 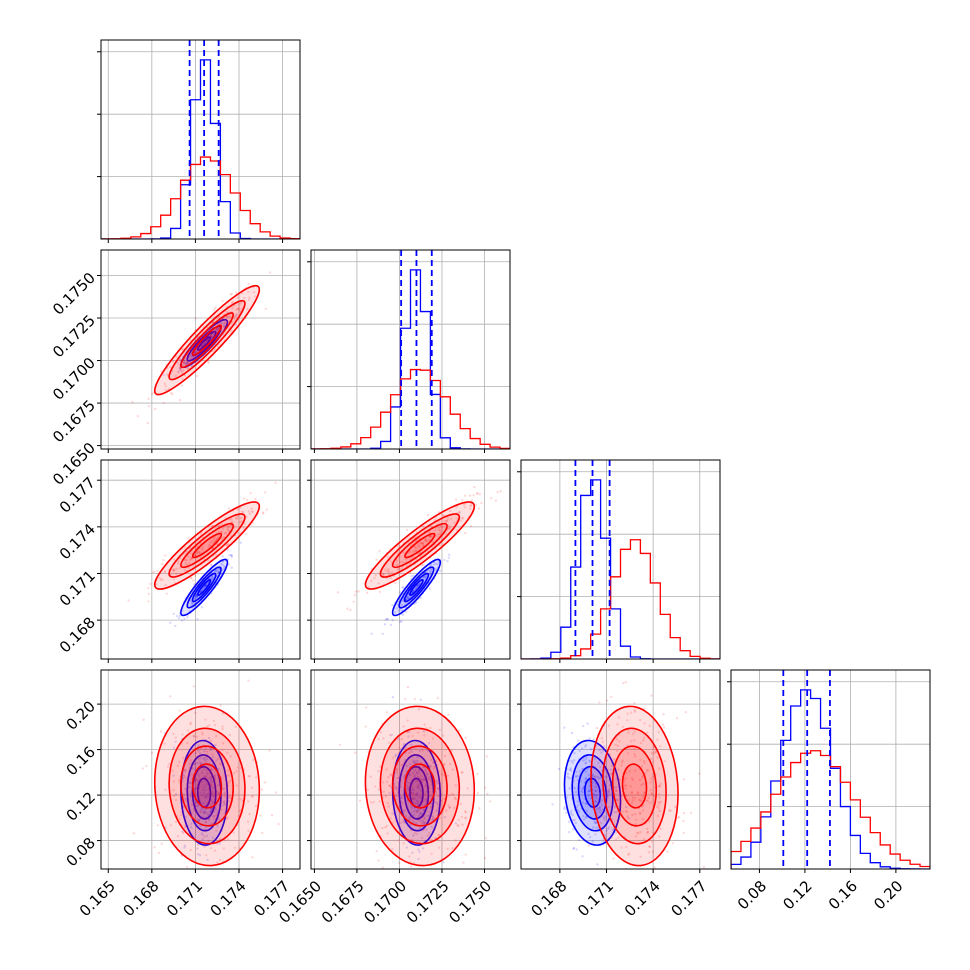 I want to click on x-tick-label: 0.16, so click(x=843, y=895).